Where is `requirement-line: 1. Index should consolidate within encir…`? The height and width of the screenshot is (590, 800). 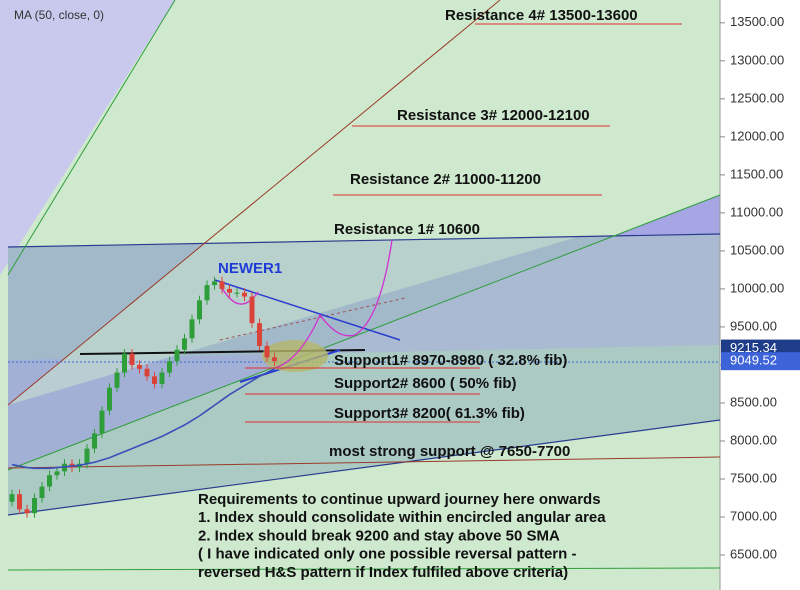 requirement-line: 1. Index should consolidate within encir… is located at coordinates (402, 517).